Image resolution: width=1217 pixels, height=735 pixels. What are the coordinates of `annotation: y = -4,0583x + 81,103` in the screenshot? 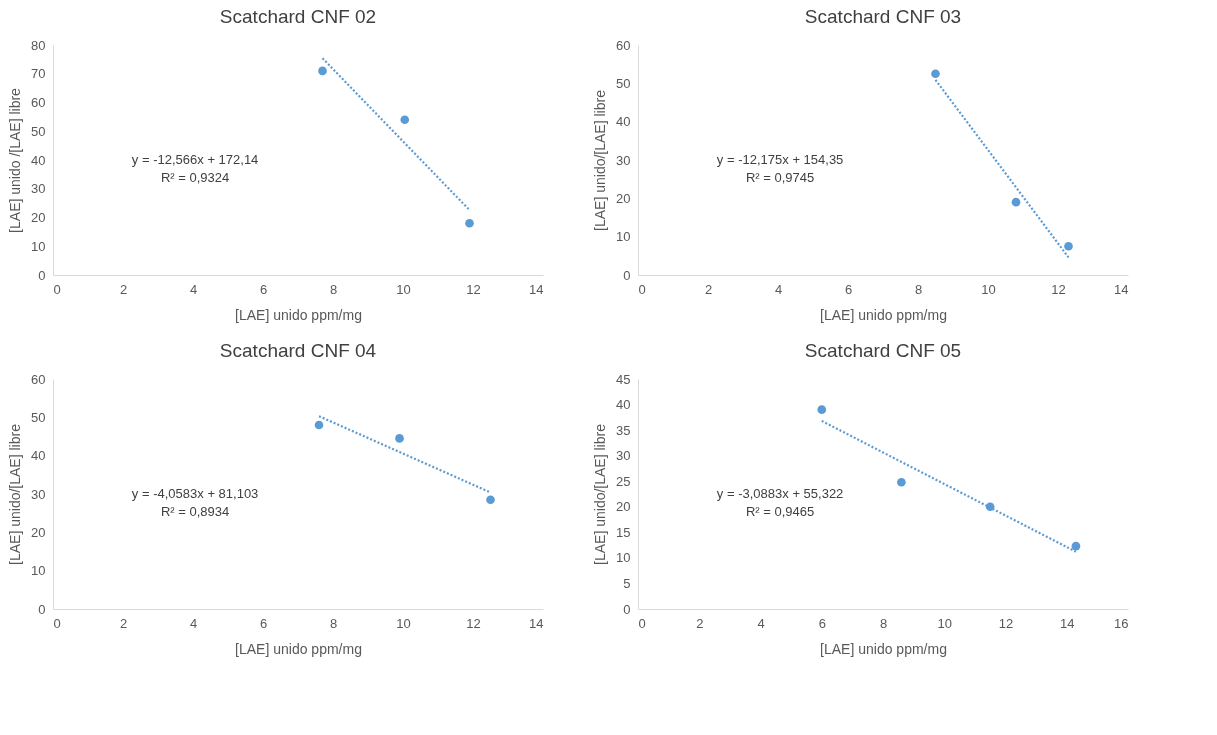 It's located at (195, 493).